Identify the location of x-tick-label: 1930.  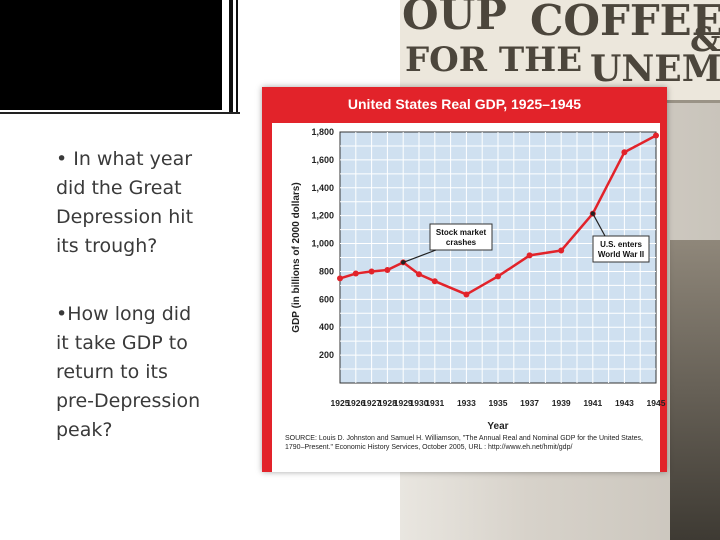
(419, 403).